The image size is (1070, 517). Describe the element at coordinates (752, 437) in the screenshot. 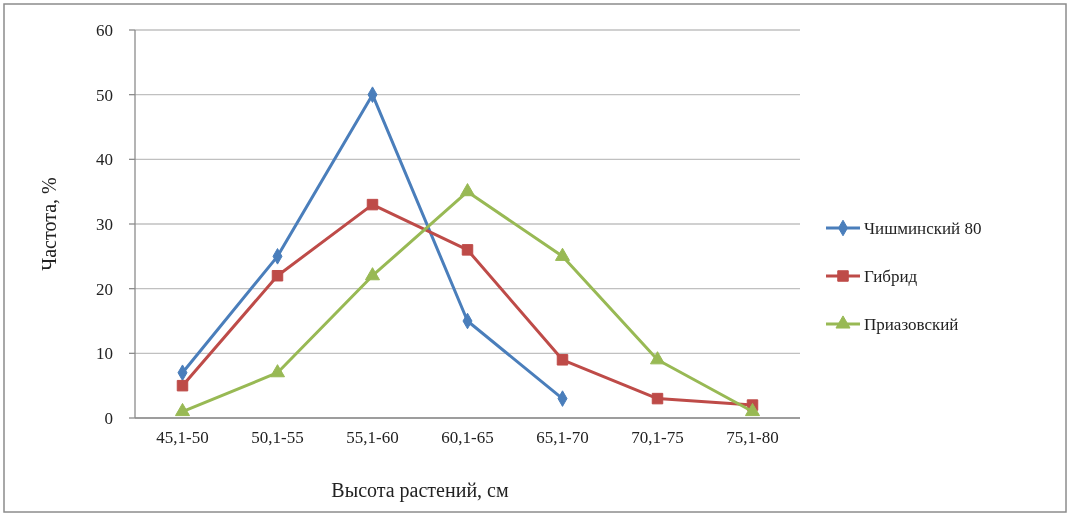

I see `x-tick-label: 75,1-80` at that location.